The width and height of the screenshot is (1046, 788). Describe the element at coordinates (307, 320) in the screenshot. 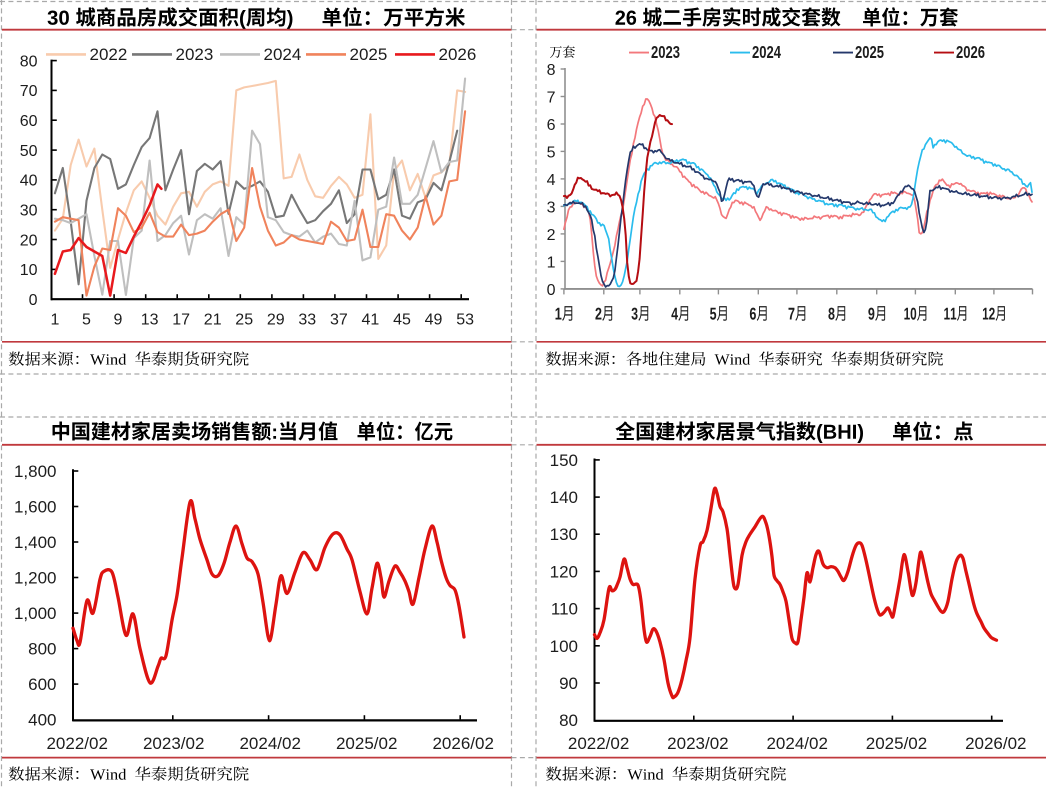

I see `svg-text: 33` at that location.